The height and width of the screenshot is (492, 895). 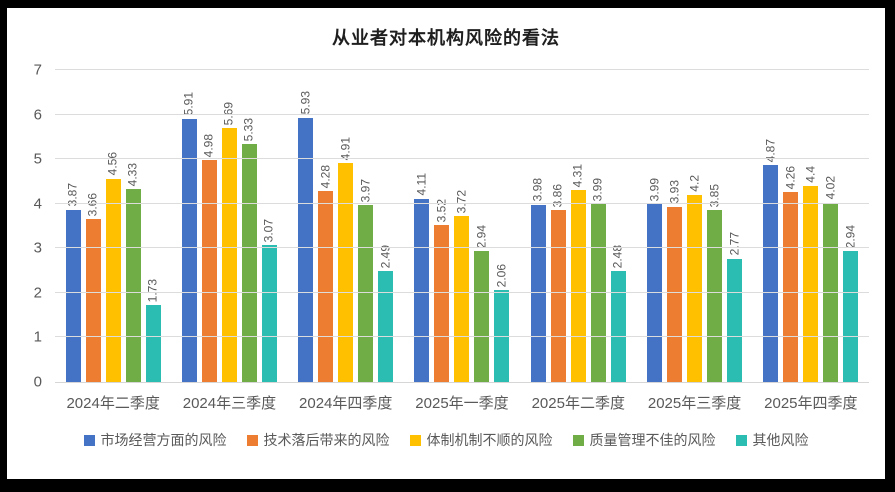 What do you see at coordinates (618, 313) in the screenshot?
I see `bar: 2.48` at bounding box center [618, 313].